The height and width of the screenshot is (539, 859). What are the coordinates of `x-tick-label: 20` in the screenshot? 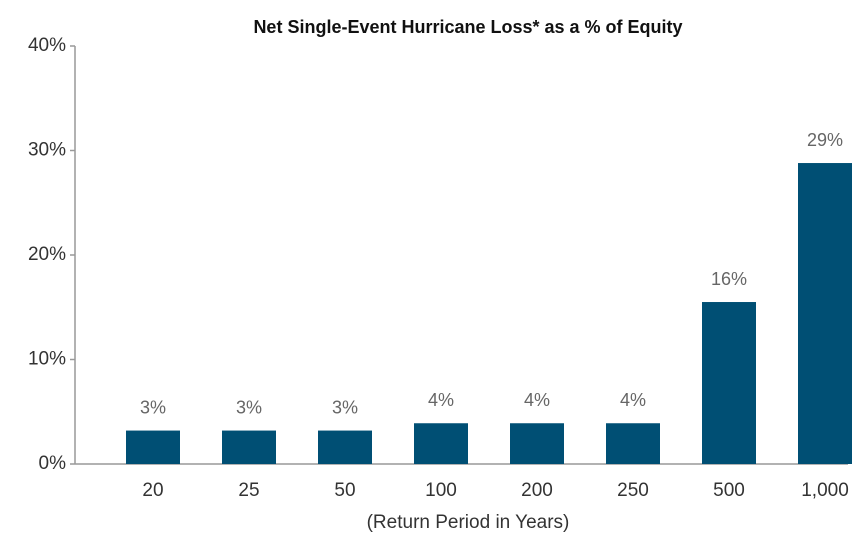 It's located at (152, 490).